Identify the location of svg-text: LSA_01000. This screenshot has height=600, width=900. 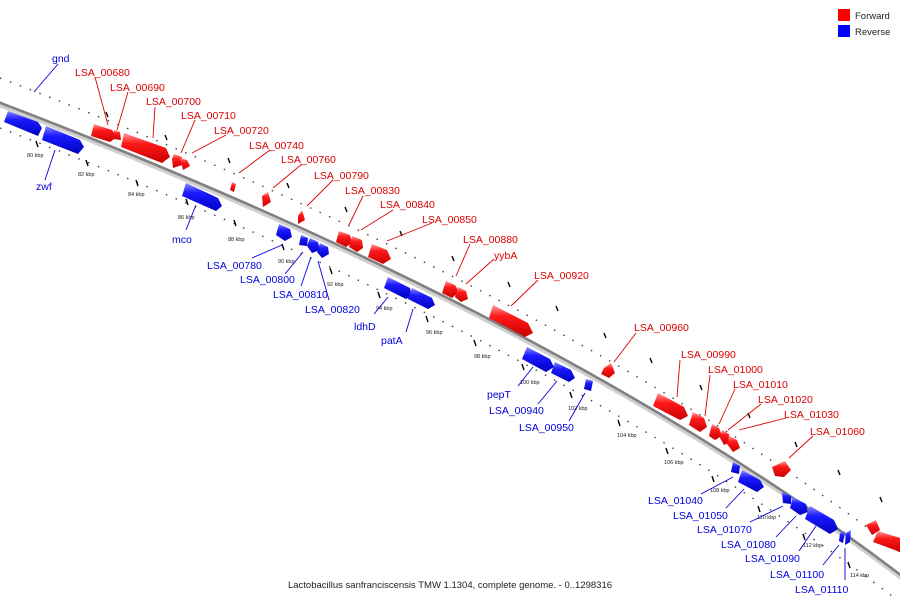
(735, 370).